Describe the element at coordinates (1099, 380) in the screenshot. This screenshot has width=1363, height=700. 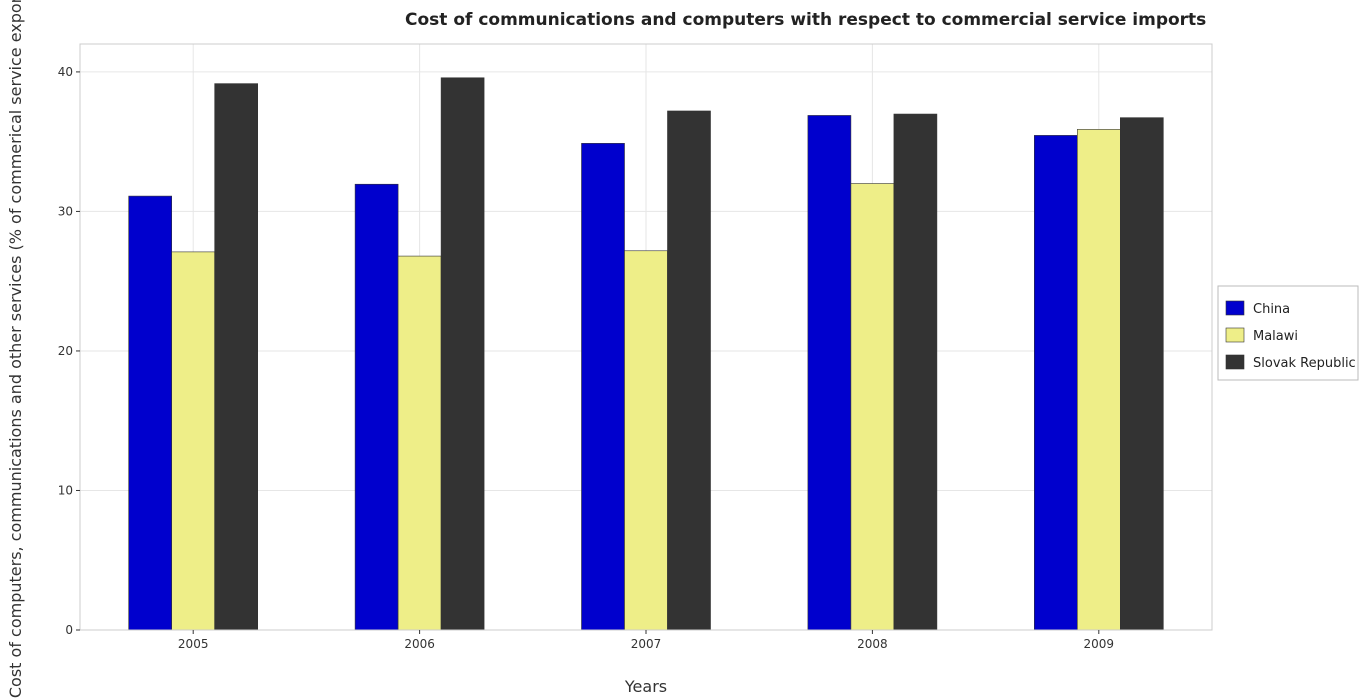
I see `bar-malawi-2009` at that location.